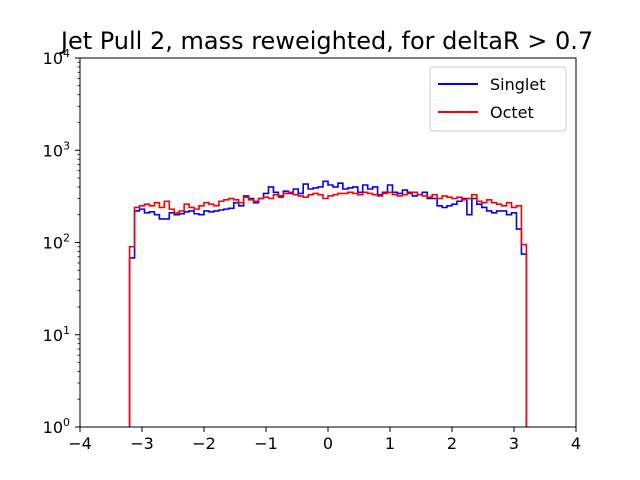 The image size is (640, 480). I want to click on legend: Singlet Octet, so click(498, 99).